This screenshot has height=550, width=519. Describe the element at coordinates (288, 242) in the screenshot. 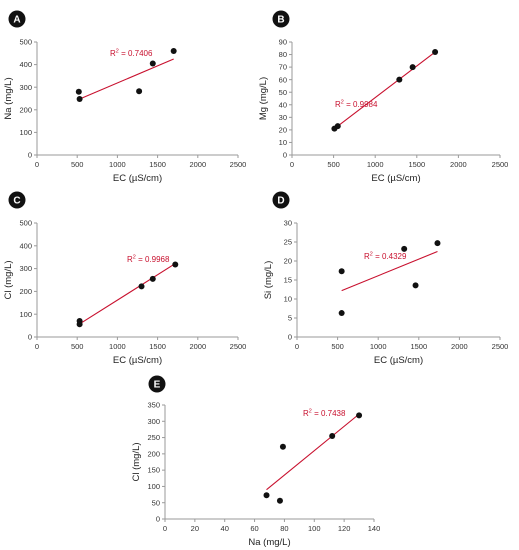

I see `y-tick-label: 25` at that location.